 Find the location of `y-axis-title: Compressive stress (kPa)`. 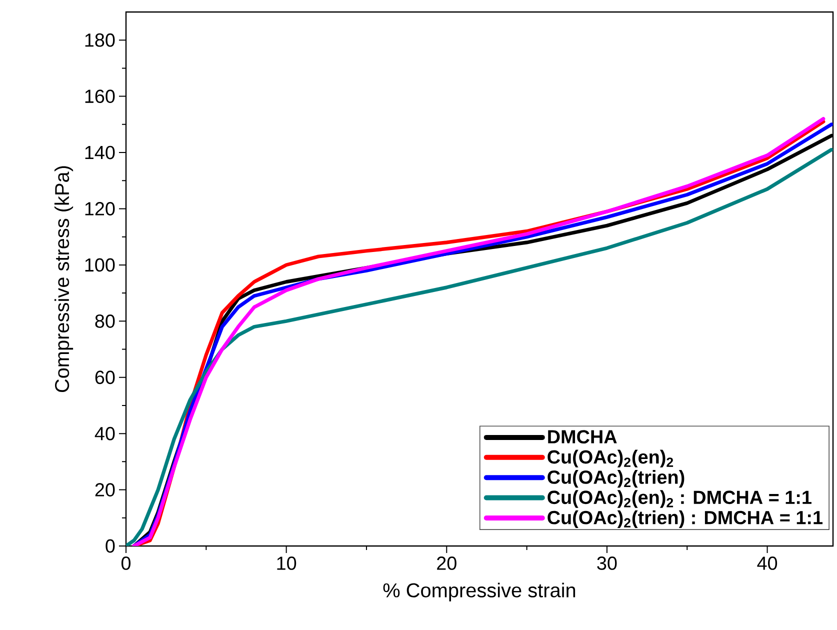

y-axis-title: Compressive stress (kPa) is located at coordinates (64, 279).